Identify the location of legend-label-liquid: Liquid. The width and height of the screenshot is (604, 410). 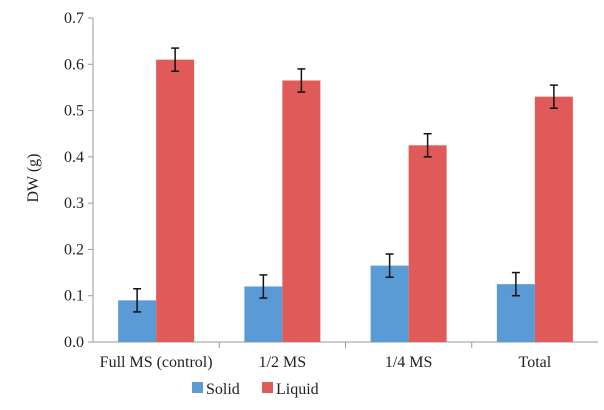
(297, 389).